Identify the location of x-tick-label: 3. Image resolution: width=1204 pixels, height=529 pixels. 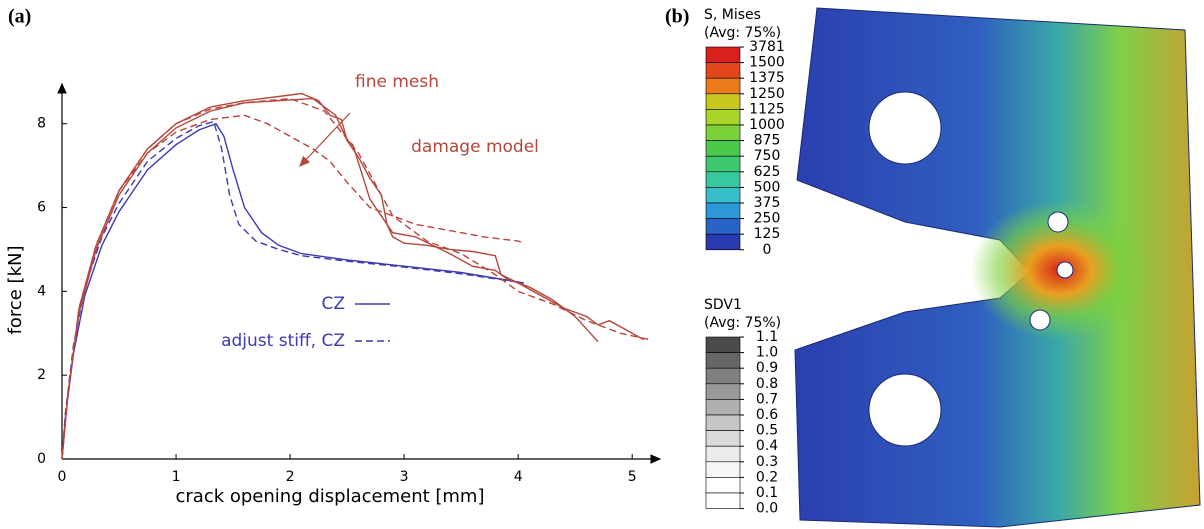
(404, 477).